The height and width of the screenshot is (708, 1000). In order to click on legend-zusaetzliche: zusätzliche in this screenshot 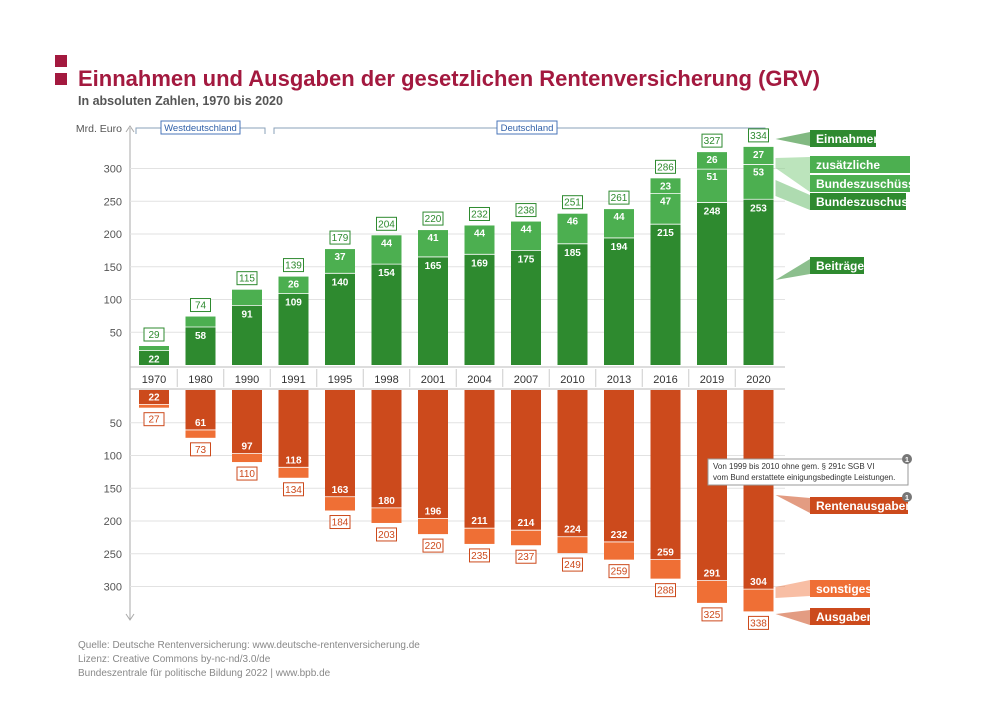, I will do `click(848, 165)`.